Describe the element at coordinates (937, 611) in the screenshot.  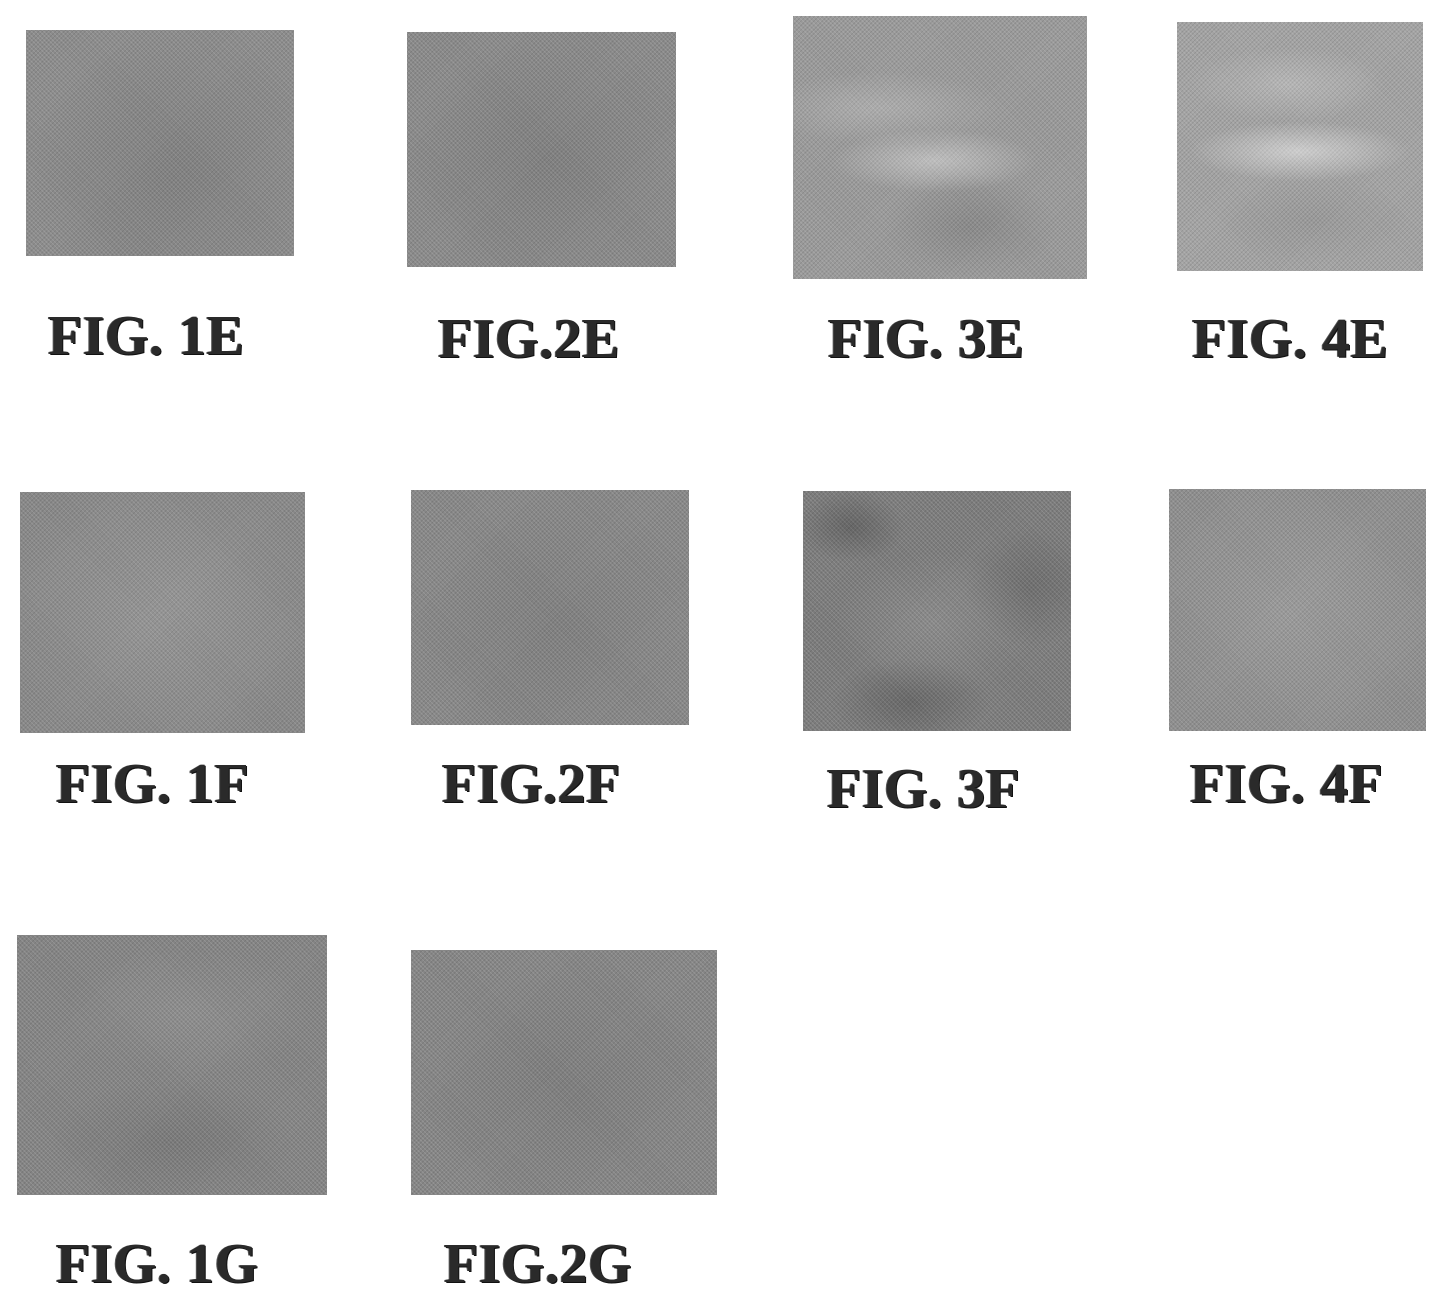
I see `figure-3f-image` at that location.